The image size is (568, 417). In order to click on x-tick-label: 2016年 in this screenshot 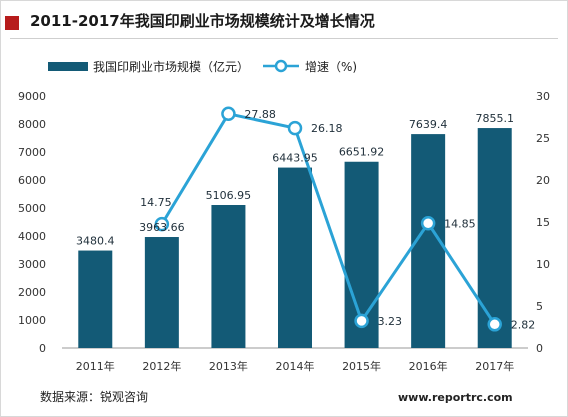, I will do `click(428, 366)`.